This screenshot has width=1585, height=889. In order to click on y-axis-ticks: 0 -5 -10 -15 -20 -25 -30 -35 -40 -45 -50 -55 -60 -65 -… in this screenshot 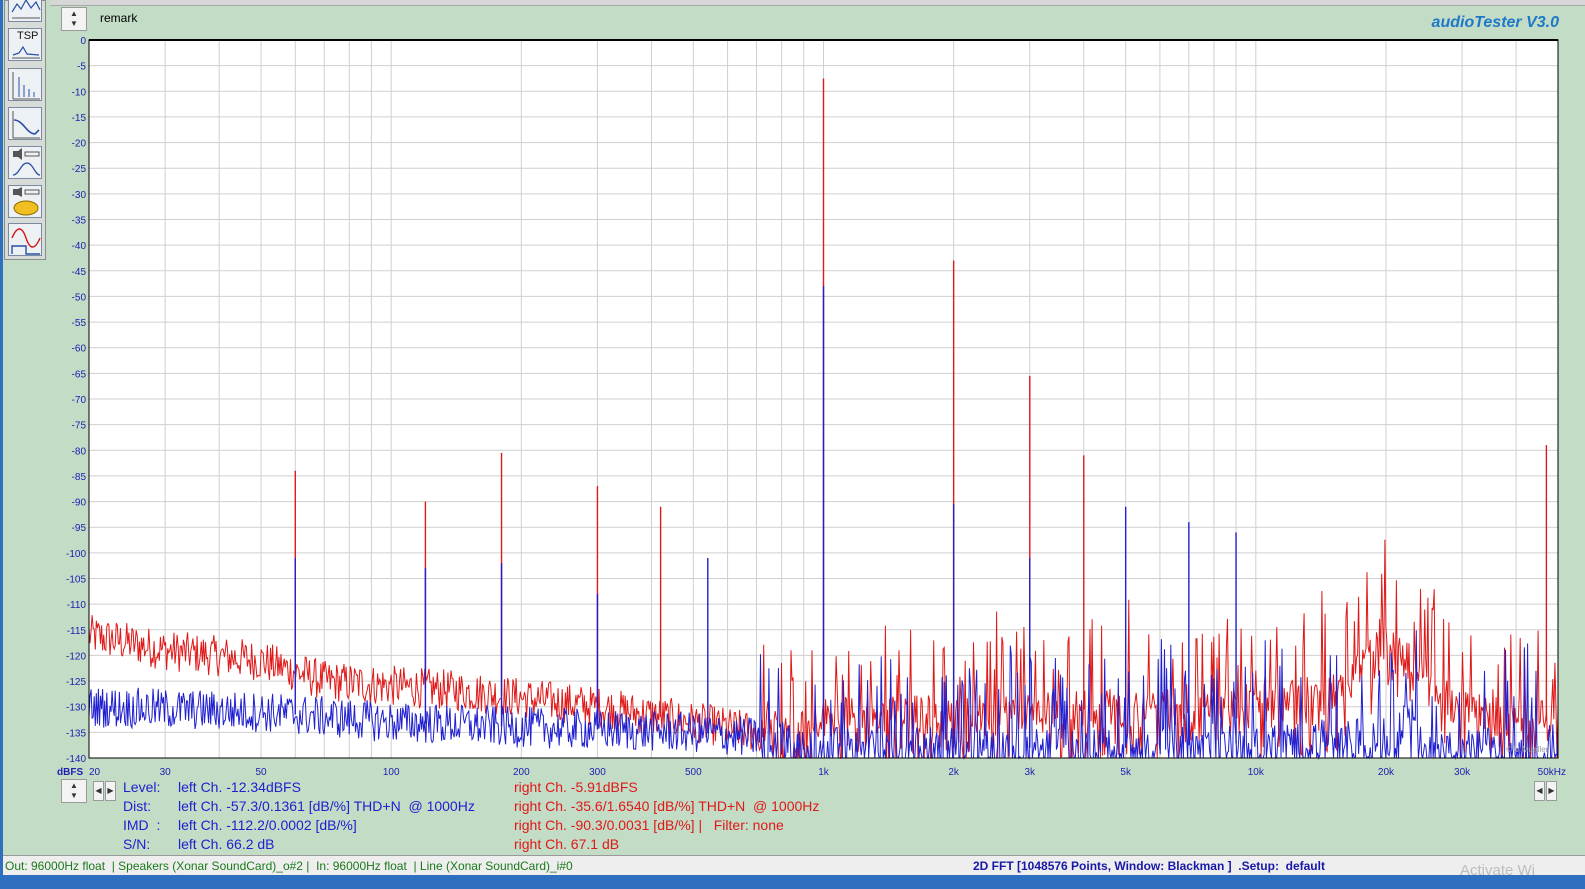, I will do `click(76, 400)`.